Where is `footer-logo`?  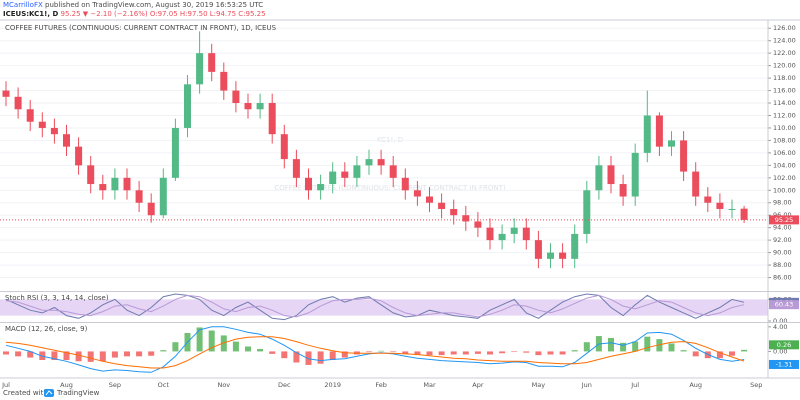
footer-logo is located at coordinates (49, 393).